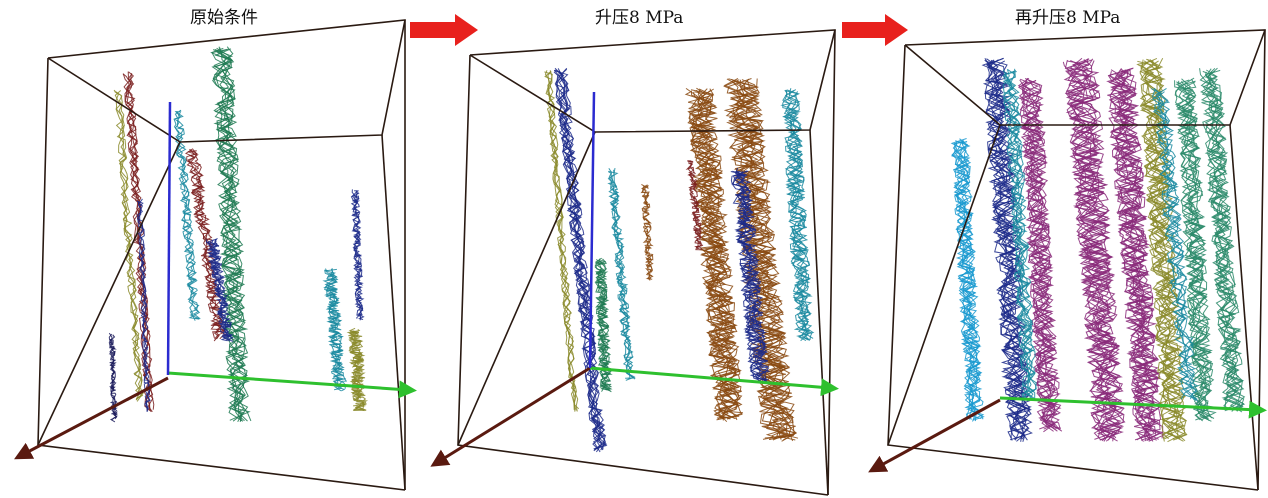 The height and width of the screenshot is (498, 1268). Describe the element at coordinates (639, 18) in the screenshot. I see `panel-title-pressurized-8mpa: 升压8 MPa` at that location.